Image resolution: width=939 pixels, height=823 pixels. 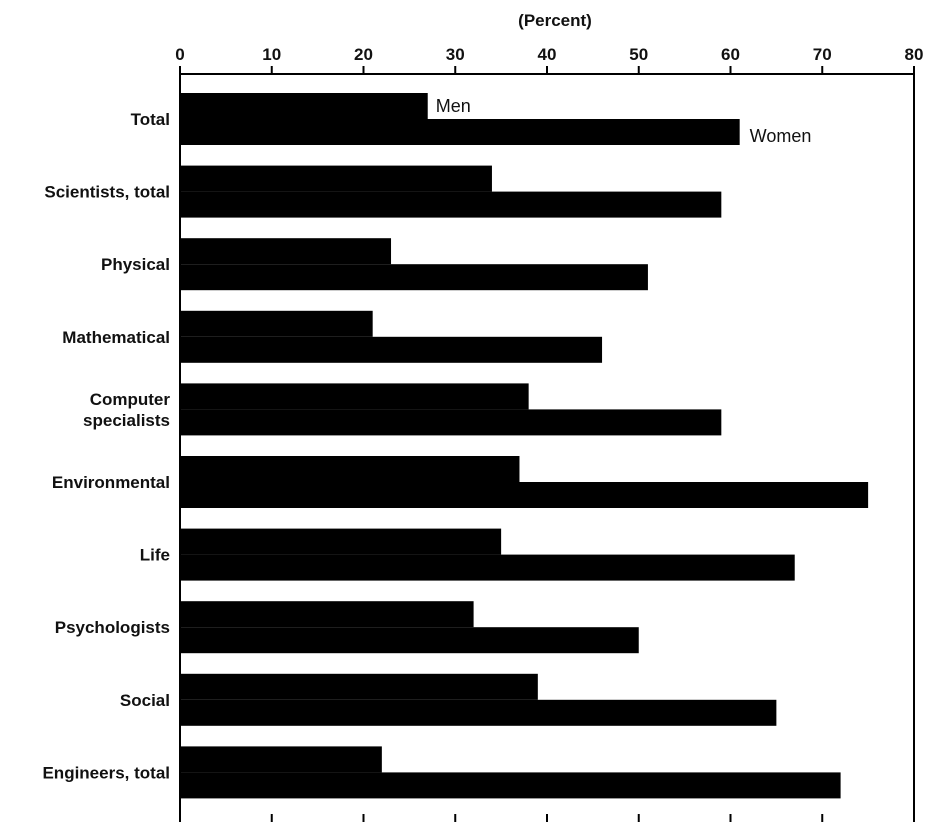 I want to click on category-label-4-line-1: specialists, so click(x=126, y=420).